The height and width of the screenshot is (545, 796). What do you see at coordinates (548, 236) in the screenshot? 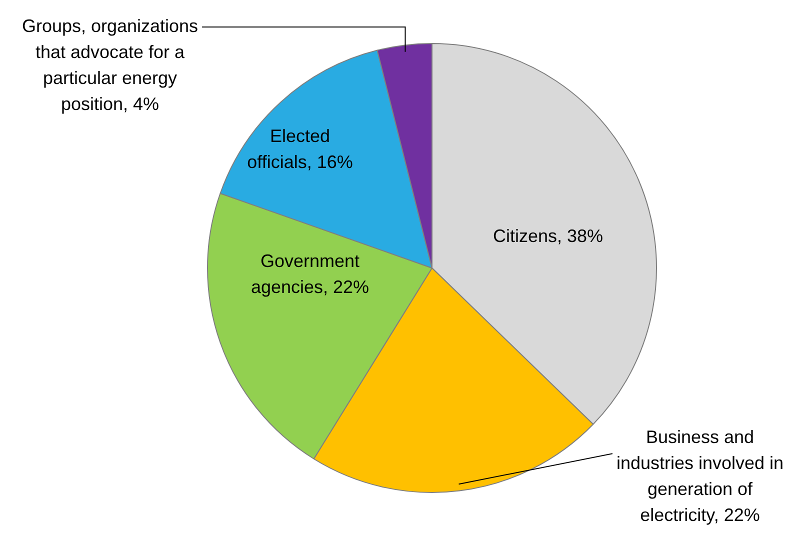
I see `slice-label: Citizens, 38%` at bounding box center [548, 236].